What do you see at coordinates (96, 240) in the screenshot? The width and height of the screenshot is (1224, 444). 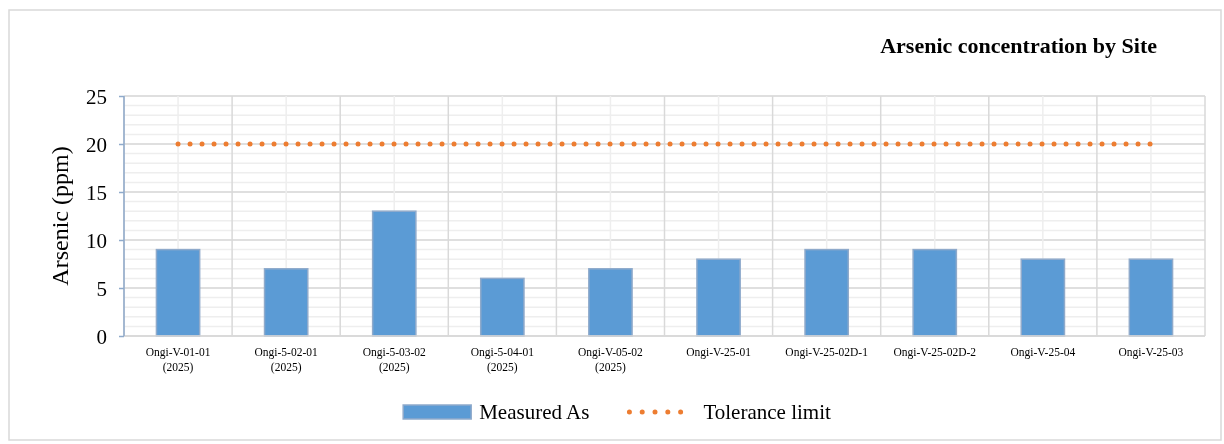 I see `y-tick-label: 10` at bounding box center [96, 240].